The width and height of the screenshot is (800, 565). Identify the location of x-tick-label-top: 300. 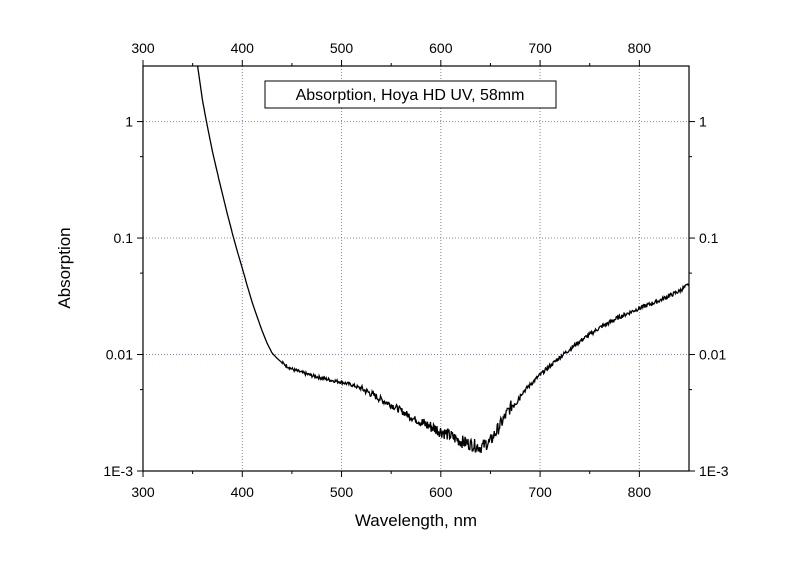
(143, 48).